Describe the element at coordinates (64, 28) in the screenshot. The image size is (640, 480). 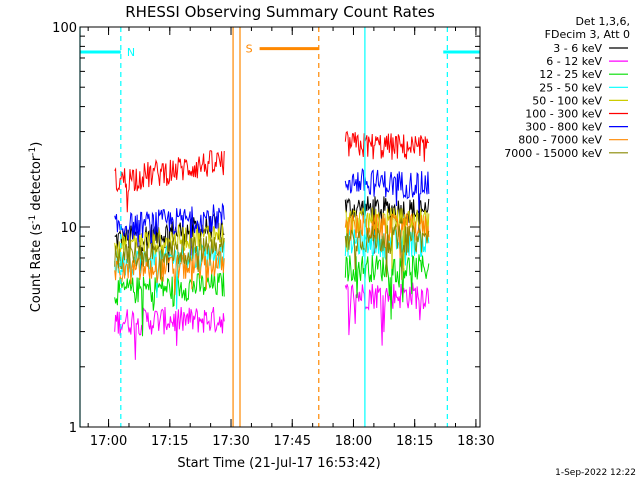
I see `y-tick-label-2: 100` at that location.